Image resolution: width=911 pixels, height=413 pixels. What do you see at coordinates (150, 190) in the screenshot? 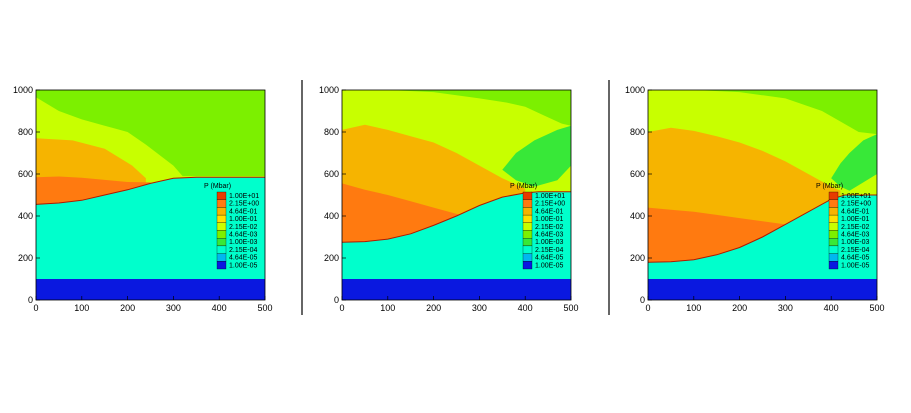
I see `interface-line` at bounding box center [150, 190].